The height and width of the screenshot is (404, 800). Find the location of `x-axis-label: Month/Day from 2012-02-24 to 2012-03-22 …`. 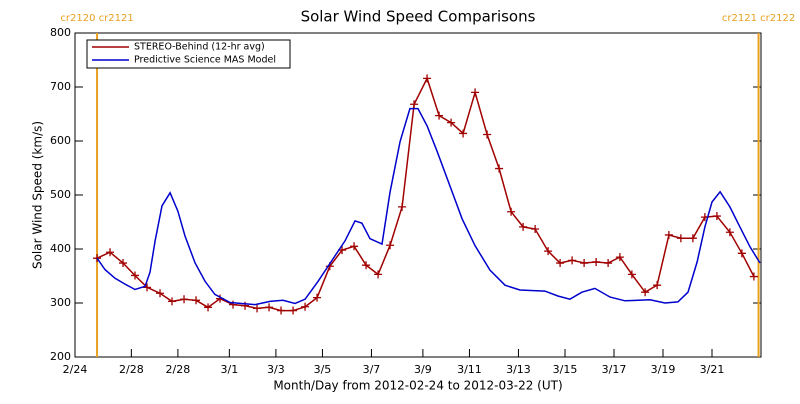

x-axis-label: Month/Day from 2012-02-24 to 2012-03-22 … is located at coordinates (417, 386).